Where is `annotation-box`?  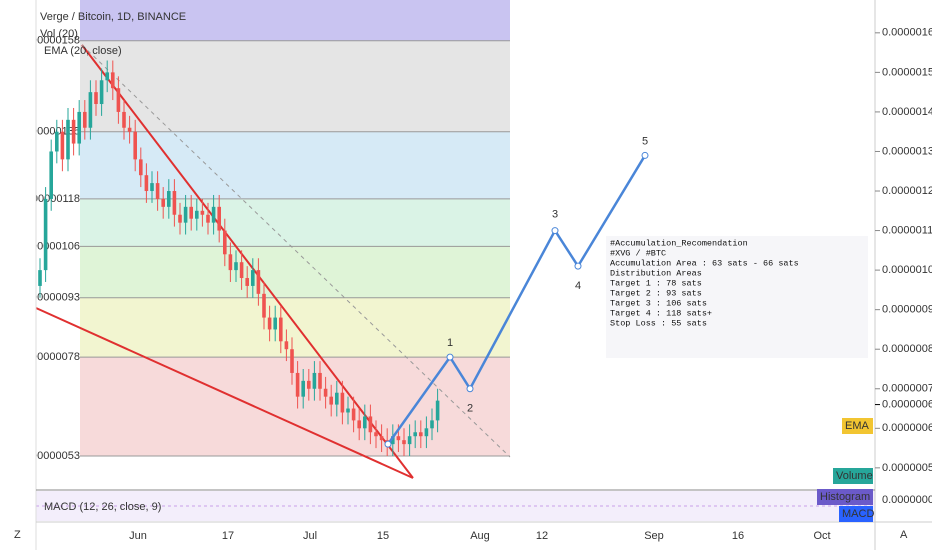 annotation-box is located at coordinates (737, 297).